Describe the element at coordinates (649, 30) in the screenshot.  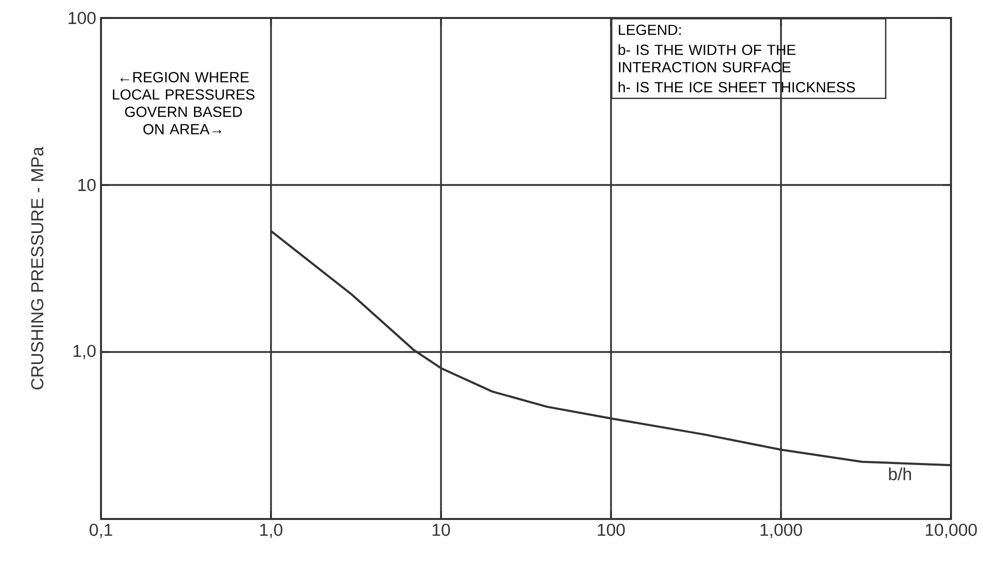
I see `annotation: LEGEND:` at that location.